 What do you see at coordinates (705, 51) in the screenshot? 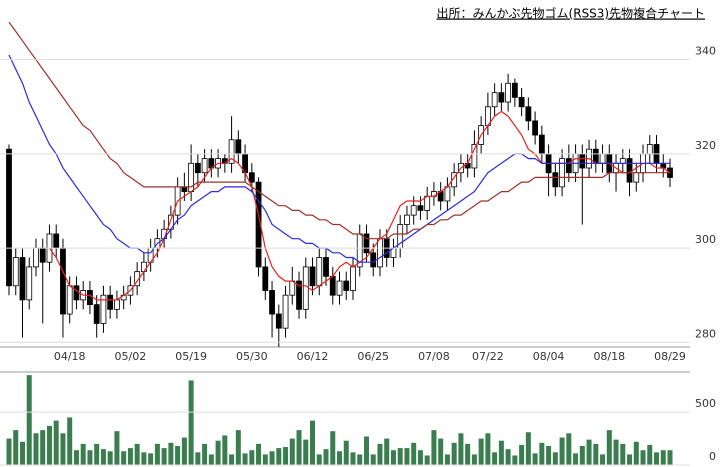
I see `y-tick-label: 340` at bounding box center [705, 51].